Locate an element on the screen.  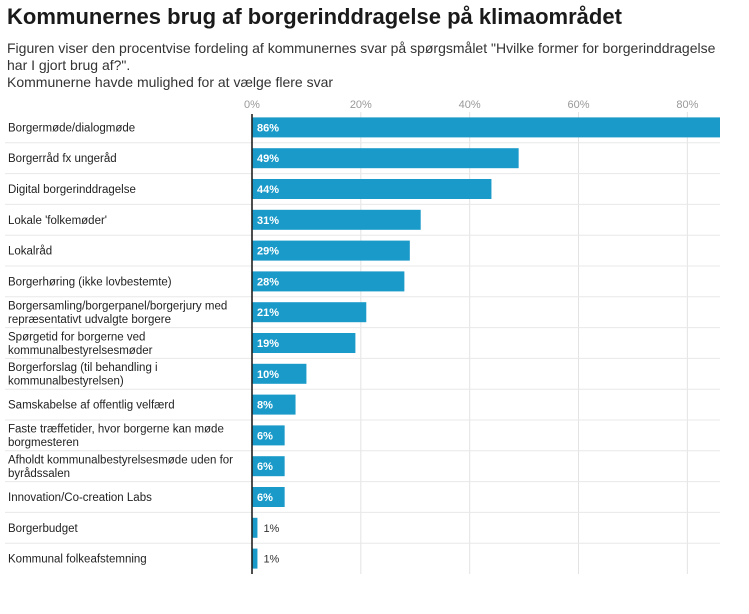
category-label: Kommunal folkeafstemning is located at coordinates (77, 560).